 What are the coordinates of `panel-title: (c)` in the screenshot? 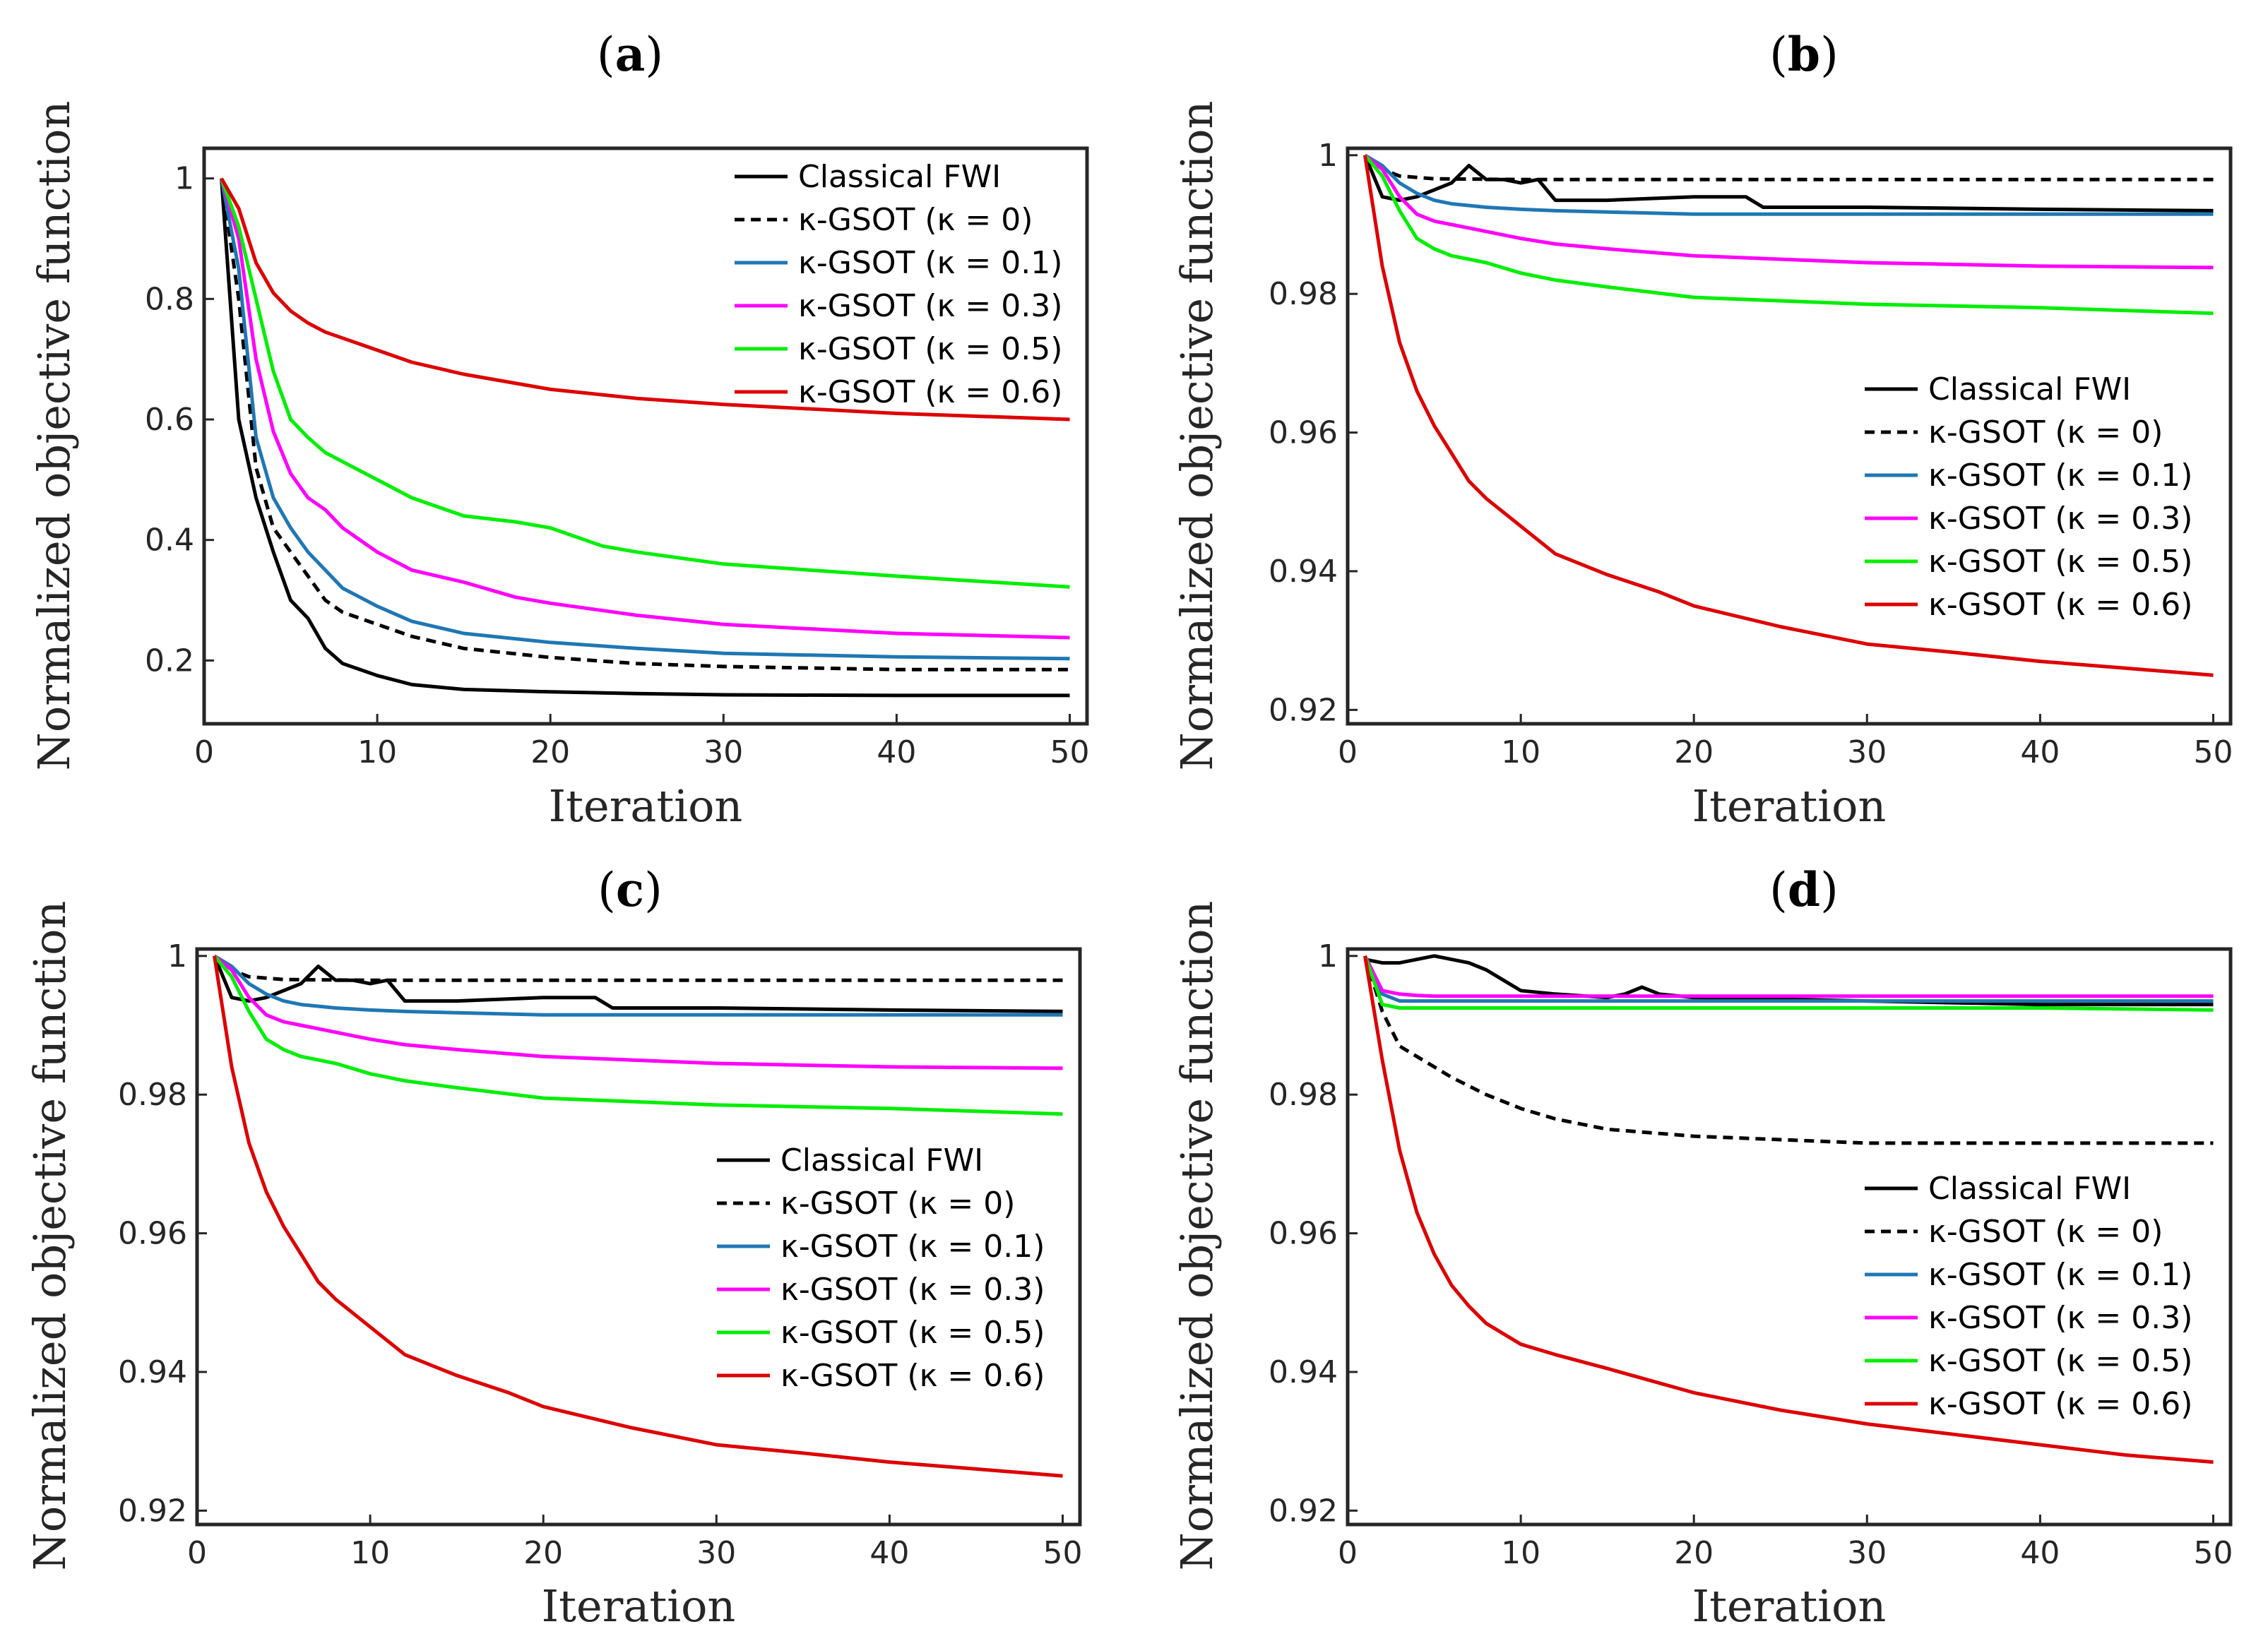 It's located at (630, 889).